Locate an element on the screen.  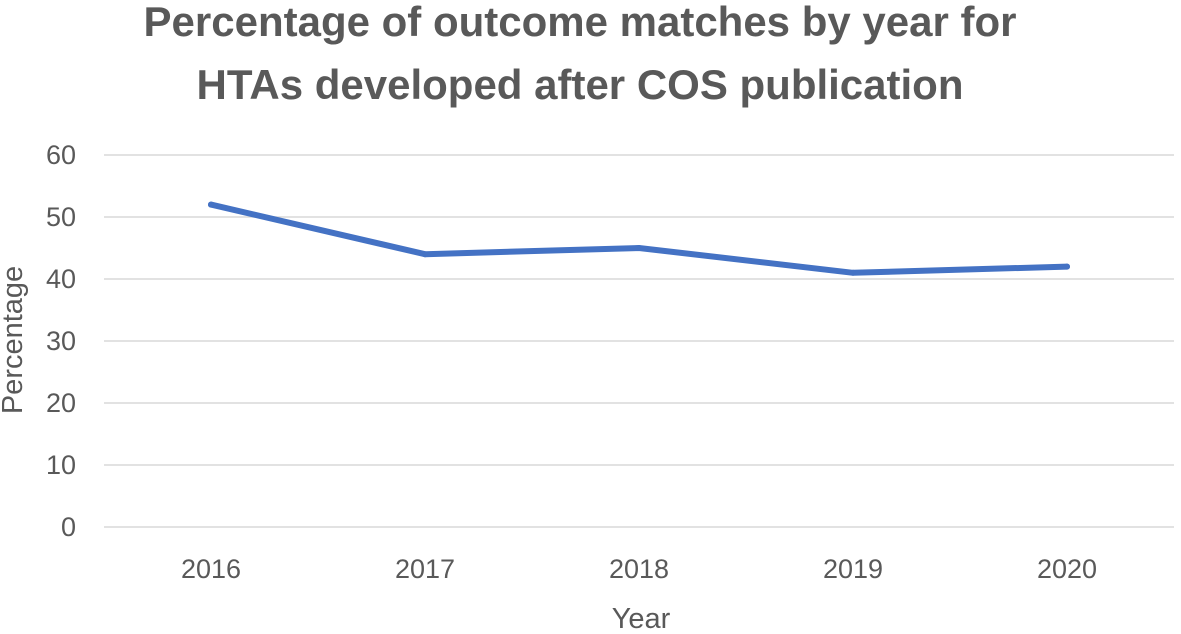
data-point-2016 is located at coordinates (211, 204).